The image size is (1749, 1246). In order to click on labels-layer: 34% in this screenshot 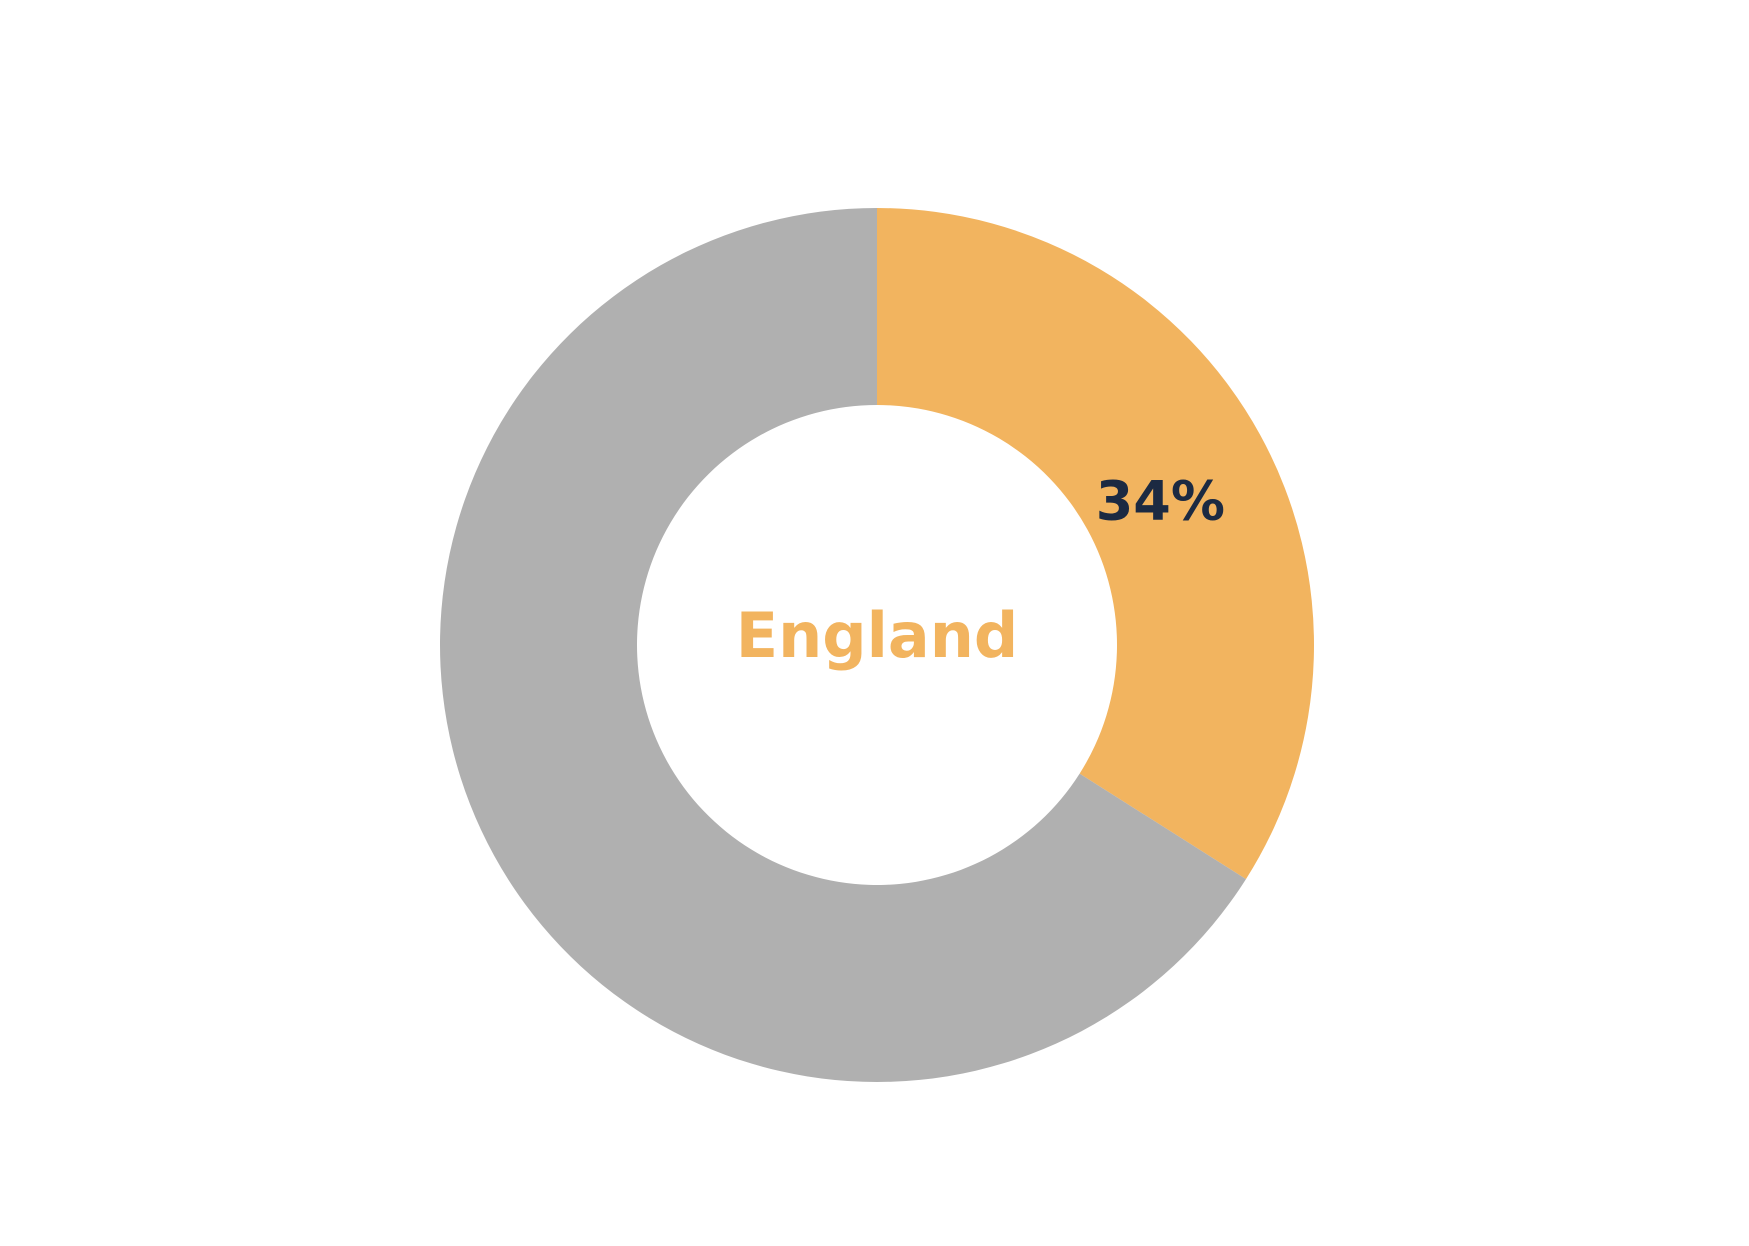, I will do `click(1160, 500)`.